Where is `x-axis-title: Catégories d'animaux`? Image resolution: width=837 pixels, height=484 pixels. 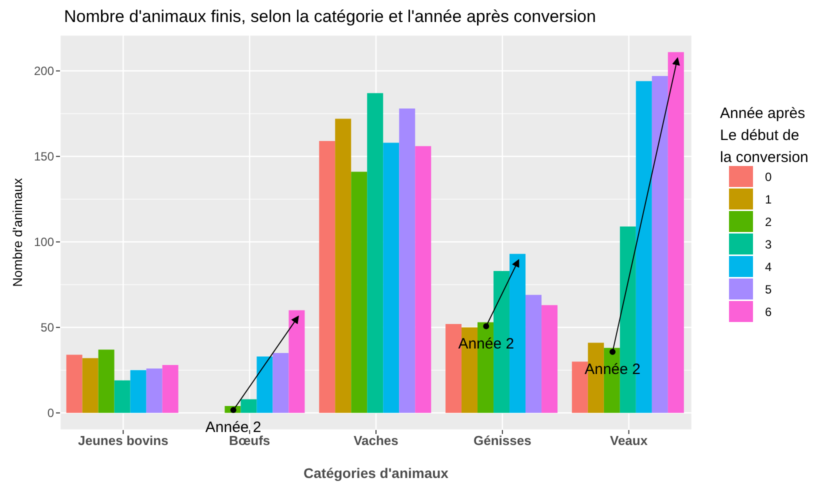
x-axis-title: Catégories d'animaux is located at coordinates (376, 473).